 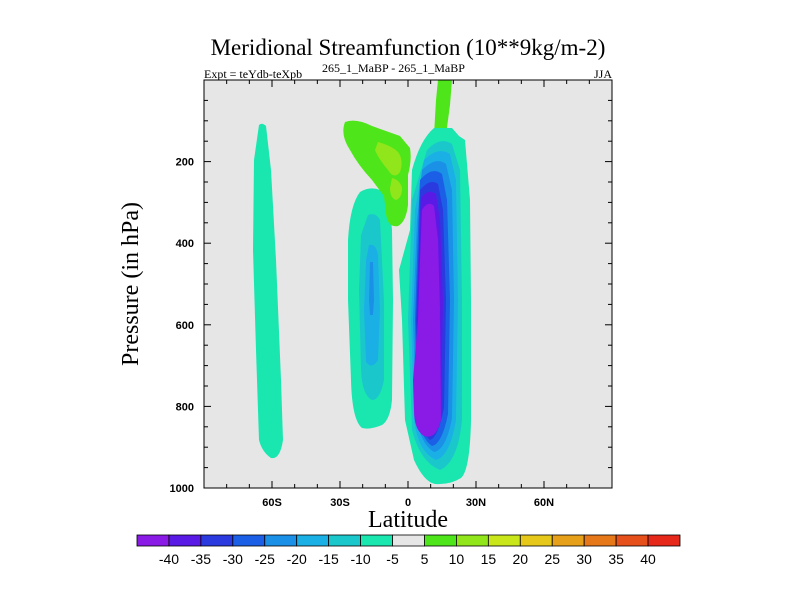 I want to click on colorbar: -40 -35 -30 -25 -20 -15 -10 -5 5 10 15 20 25 30 35 40, so click(x=408, y=550).